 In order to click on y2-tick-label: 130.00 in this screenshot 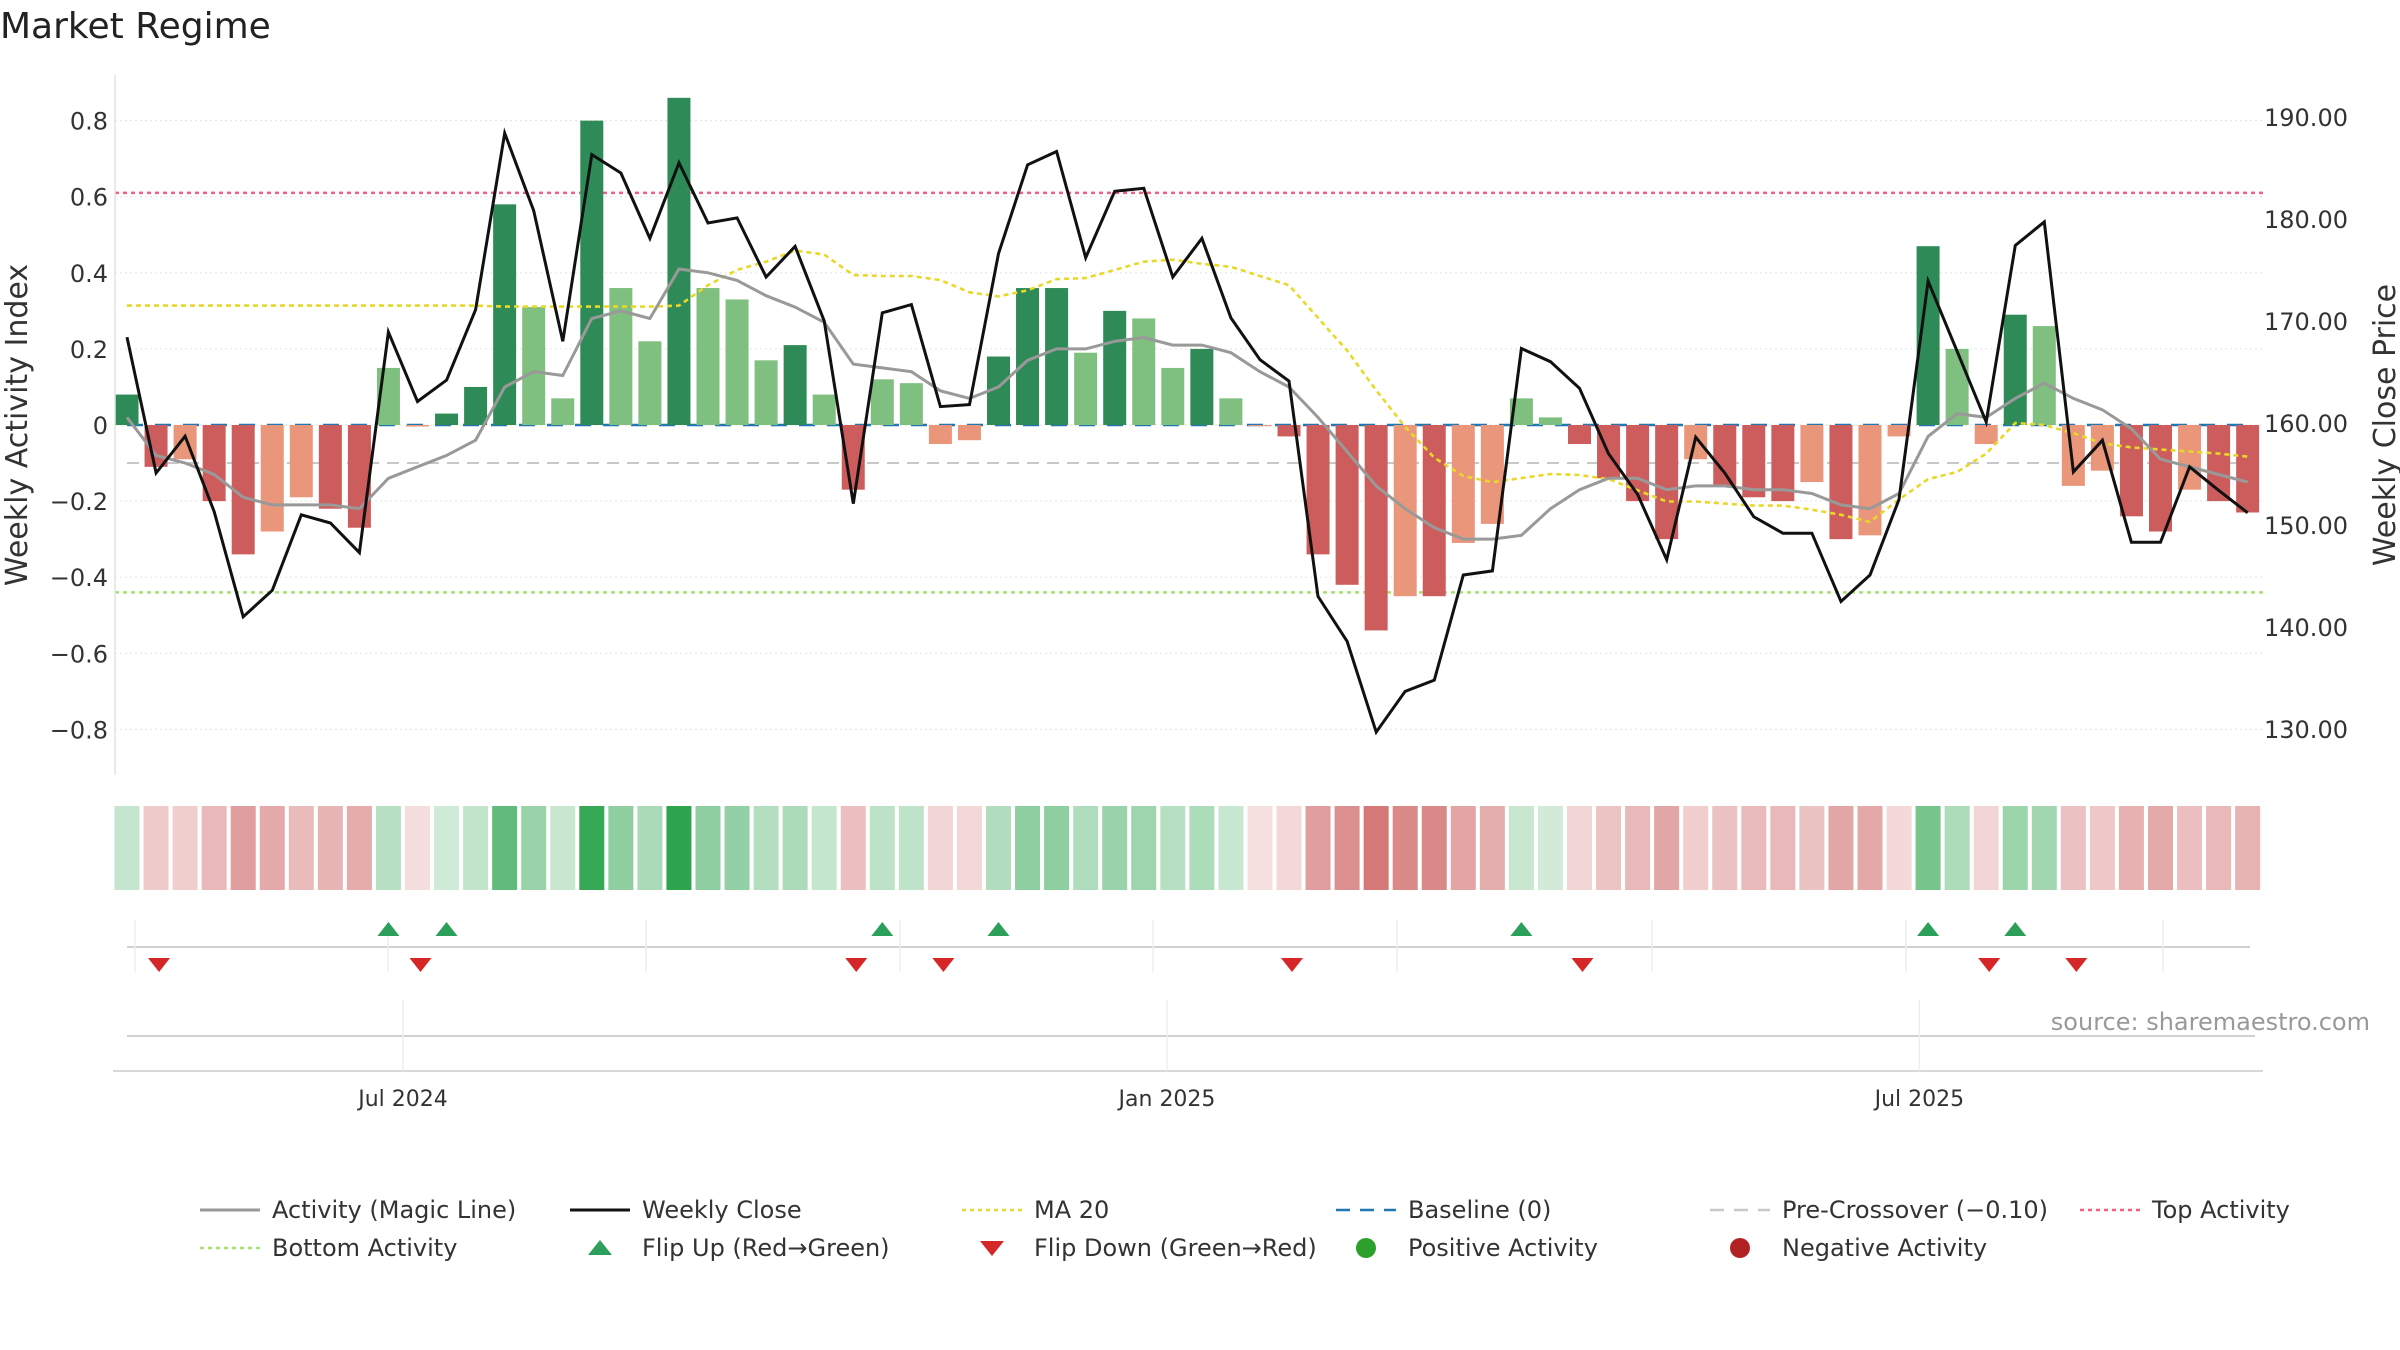, I will do `click(2306, 730)`.